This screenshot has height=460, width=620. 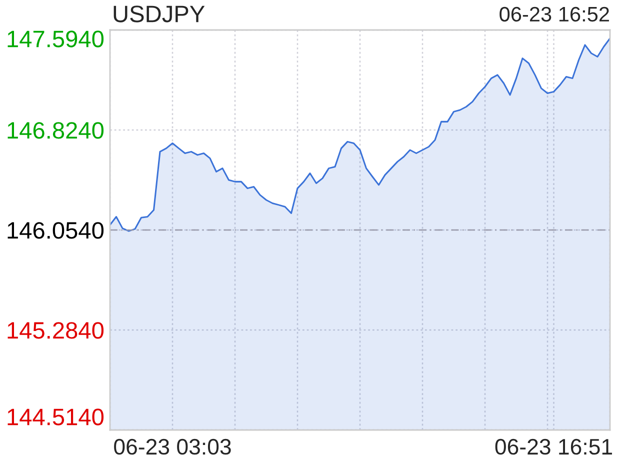 I want to click on chart-subtitle: 06-23 16:52, so click(x=554, y=14).